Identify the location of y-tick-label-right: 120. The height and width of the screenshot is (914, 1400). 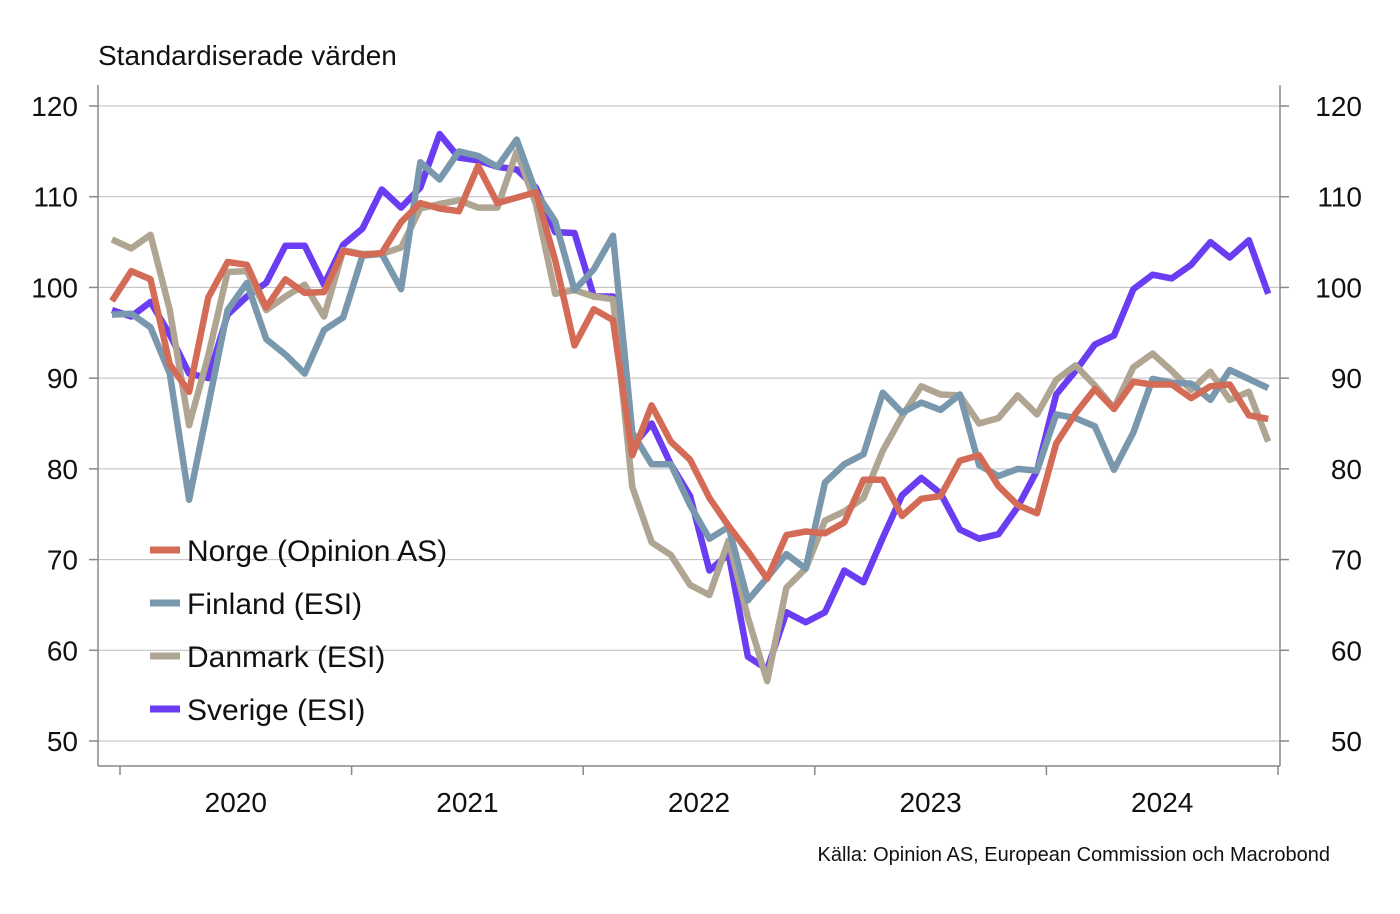
(1338, 106).